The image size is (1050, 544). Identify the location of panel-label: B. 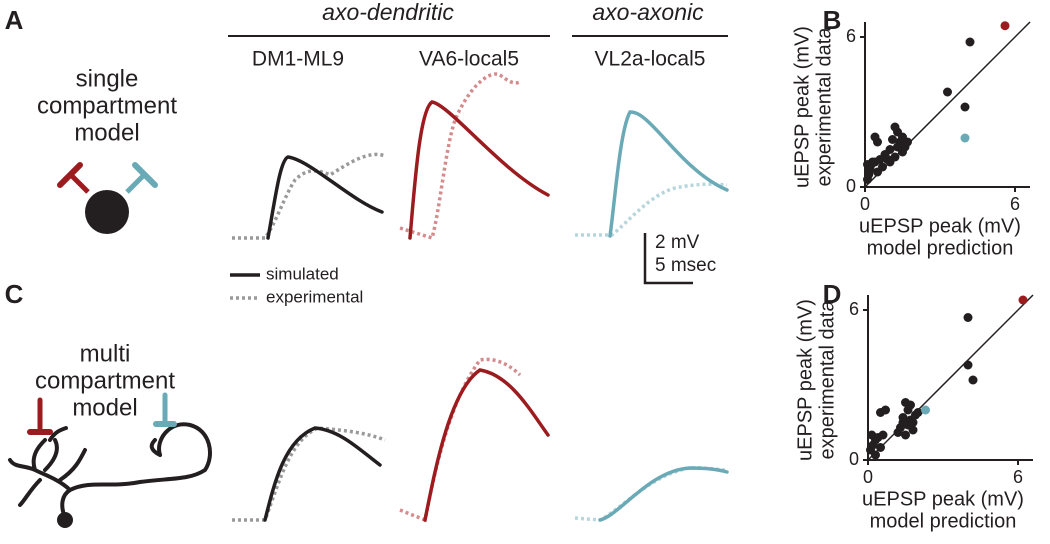
(832, 20).